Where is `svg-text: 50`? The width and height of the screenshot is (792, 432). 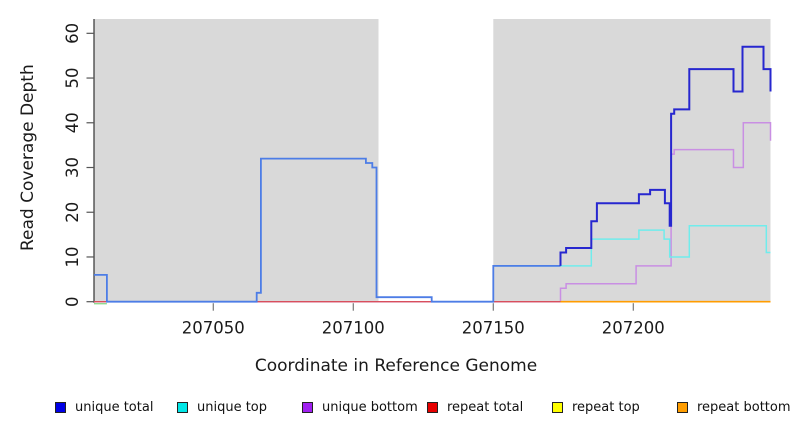 svg-text: 50 is located at coordinates (72, 78).